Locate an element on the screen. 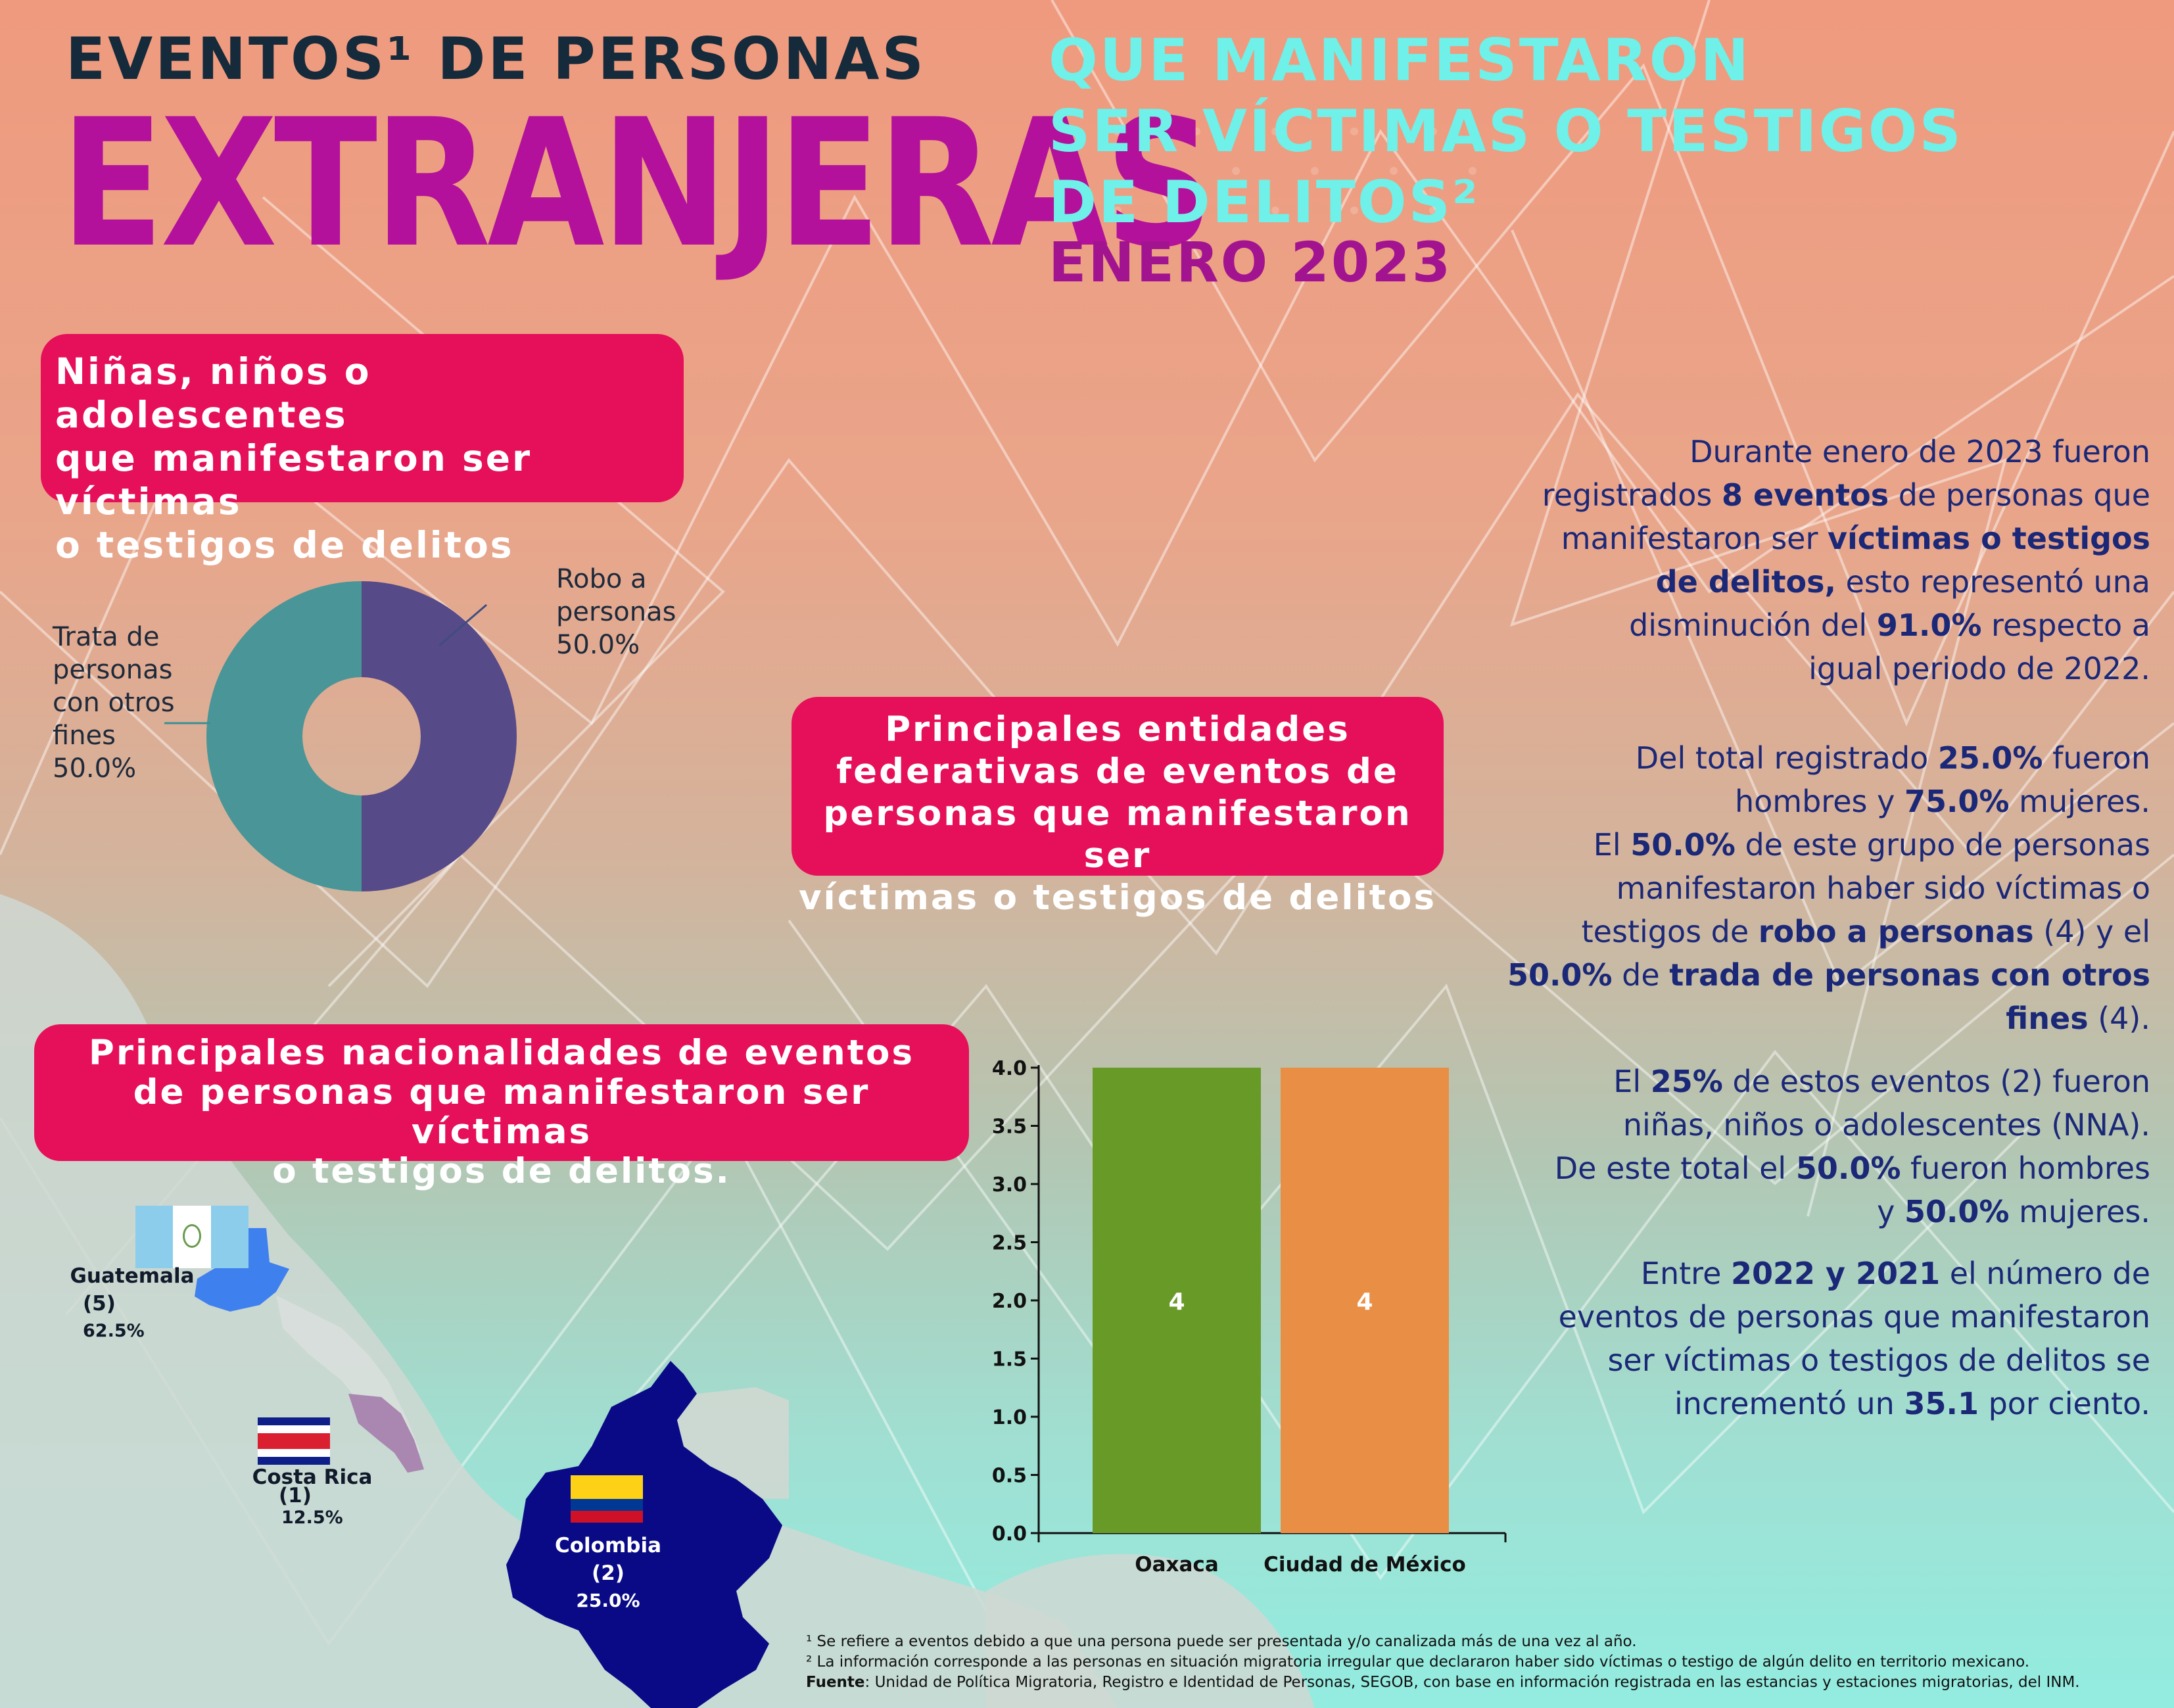  nna-box-line-2: que manifestaron ser víctimas is located at coordinates (293, 480).